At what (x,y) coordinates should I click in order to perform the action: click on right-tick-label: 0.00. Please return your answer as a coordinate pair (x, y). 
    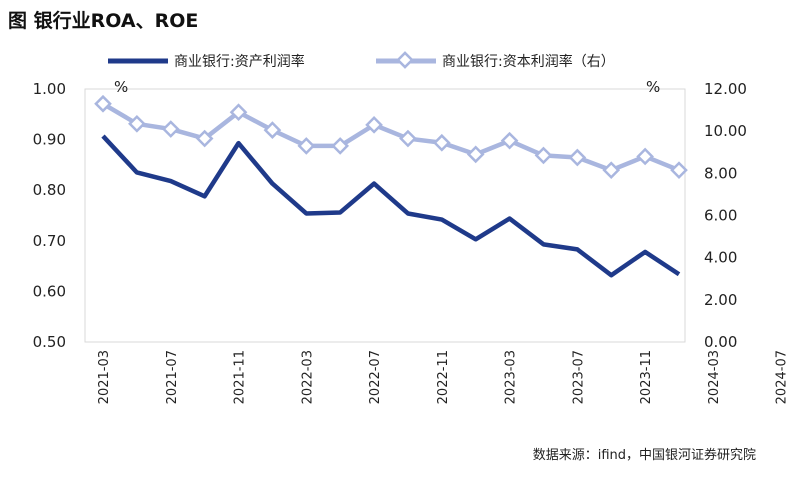
    Looking at the image, I should click on (720, 342).